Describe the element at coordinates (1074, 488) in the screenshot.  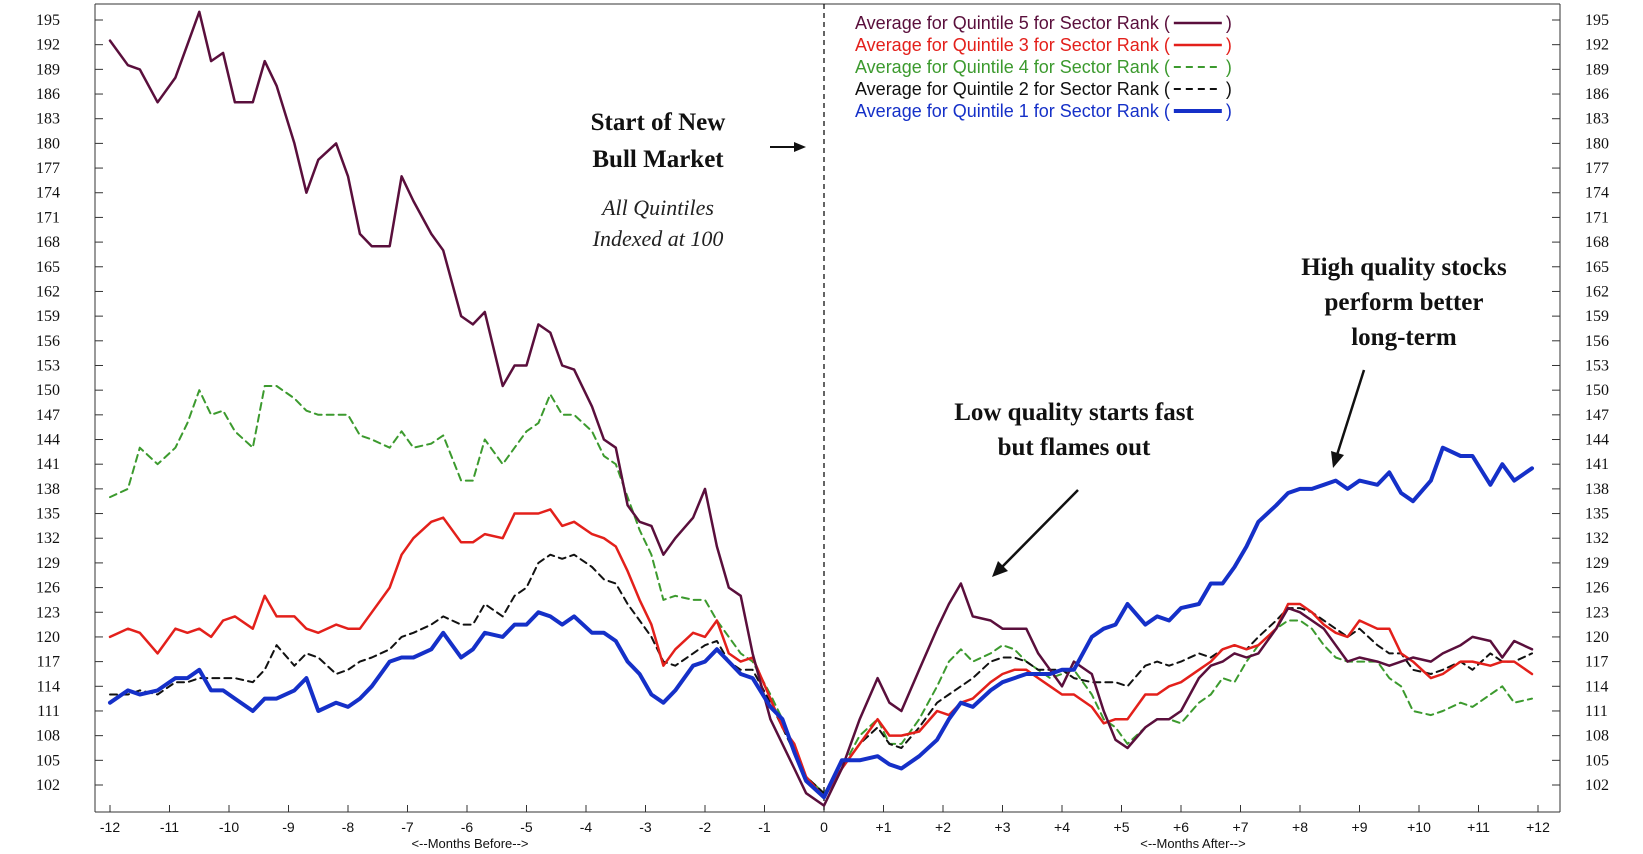
I see `annotation-low-quality: Low quality starts fast but flames out` at that location.